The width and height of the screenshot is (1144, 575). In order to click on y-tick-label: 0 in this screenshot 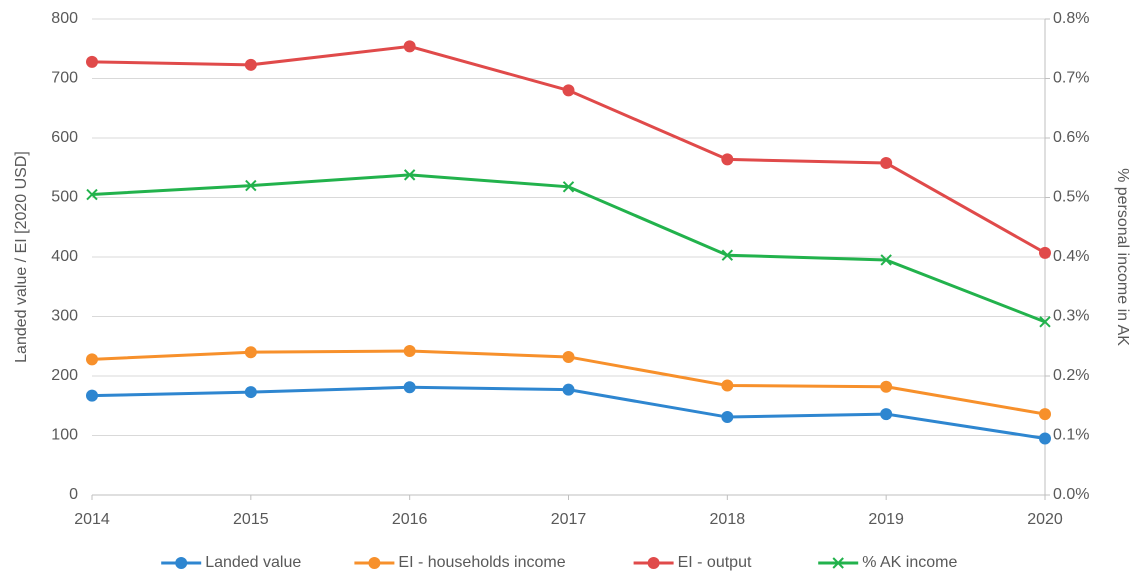, I will do `click(73, 494)`.